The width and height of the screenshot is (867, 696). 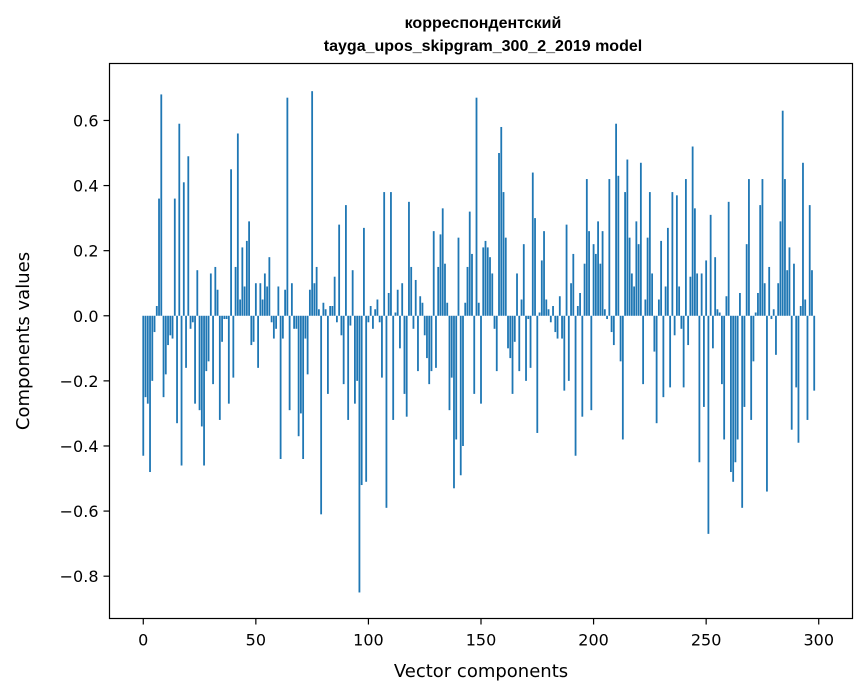 What do you see at coordinates (79, 576) in the screenshot?
I see `y-tick-label: −0.8` at bounding box center [79, 576].